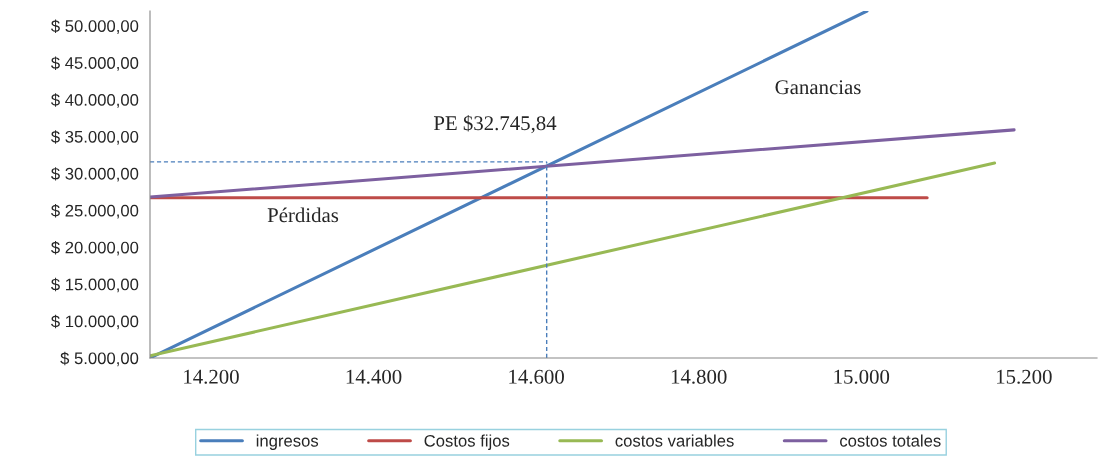 The image size is (1098, 461). What do you see at coordinates (95, 285) in the screenshot?
I see `y-tick-label: $ 15.000,00` at bounding box center [95, 285].